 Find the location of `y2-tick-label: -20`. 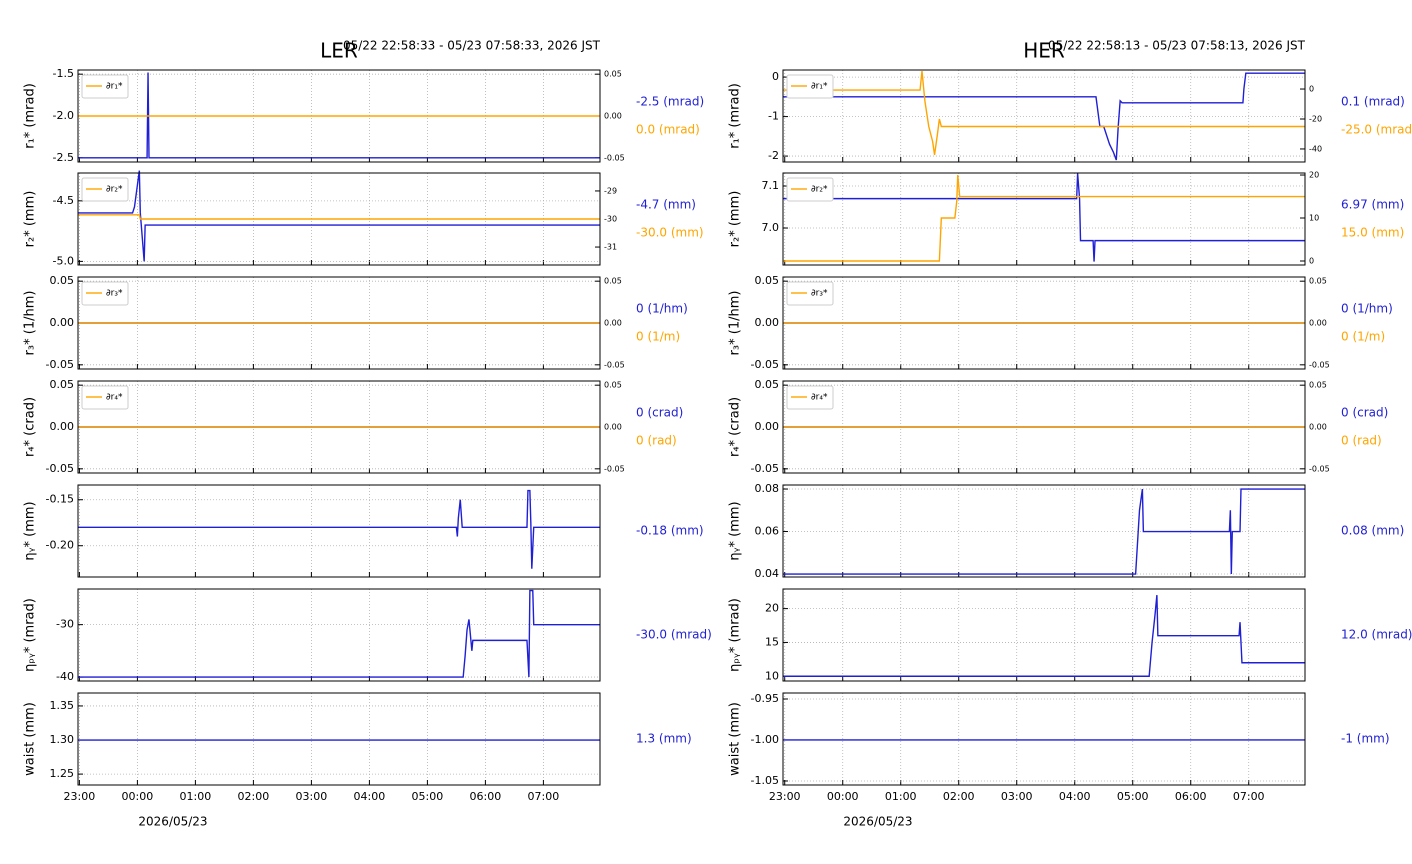

y2-tick-label: -20 is located at coordinates (1315, 118).